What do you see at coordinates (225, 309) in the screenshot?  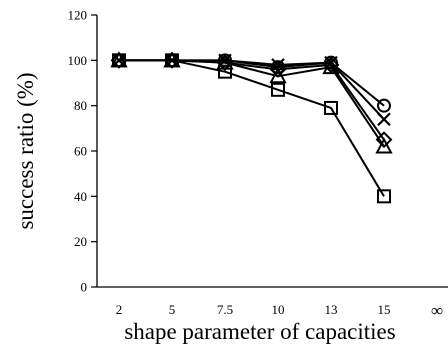 I see `x-tick-label: 7.5` at bounding box center [225, 309].